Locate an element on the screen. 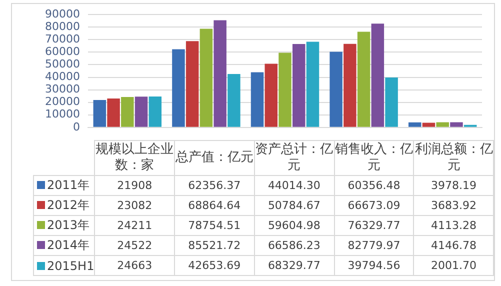 The height and width of the screenshot is (286, 501). data-label: 42653.69 is located at coordinates (214, 266).